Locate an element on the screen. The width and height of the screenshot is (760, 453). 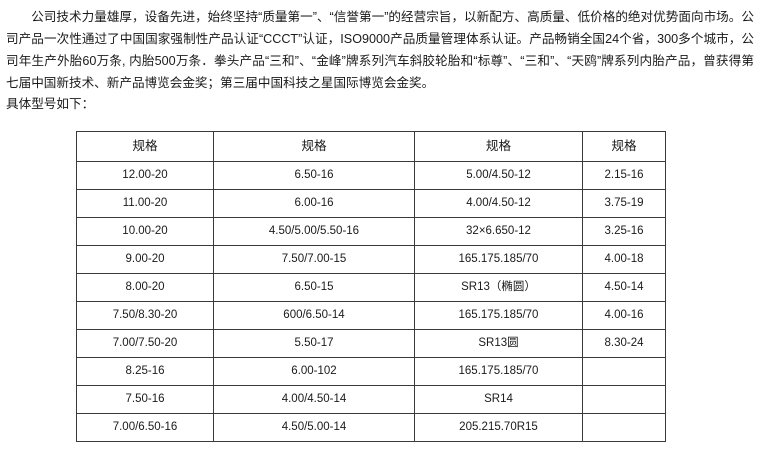
table-cell: 4.50/5.00-14 is located at coordinates (314, 427).